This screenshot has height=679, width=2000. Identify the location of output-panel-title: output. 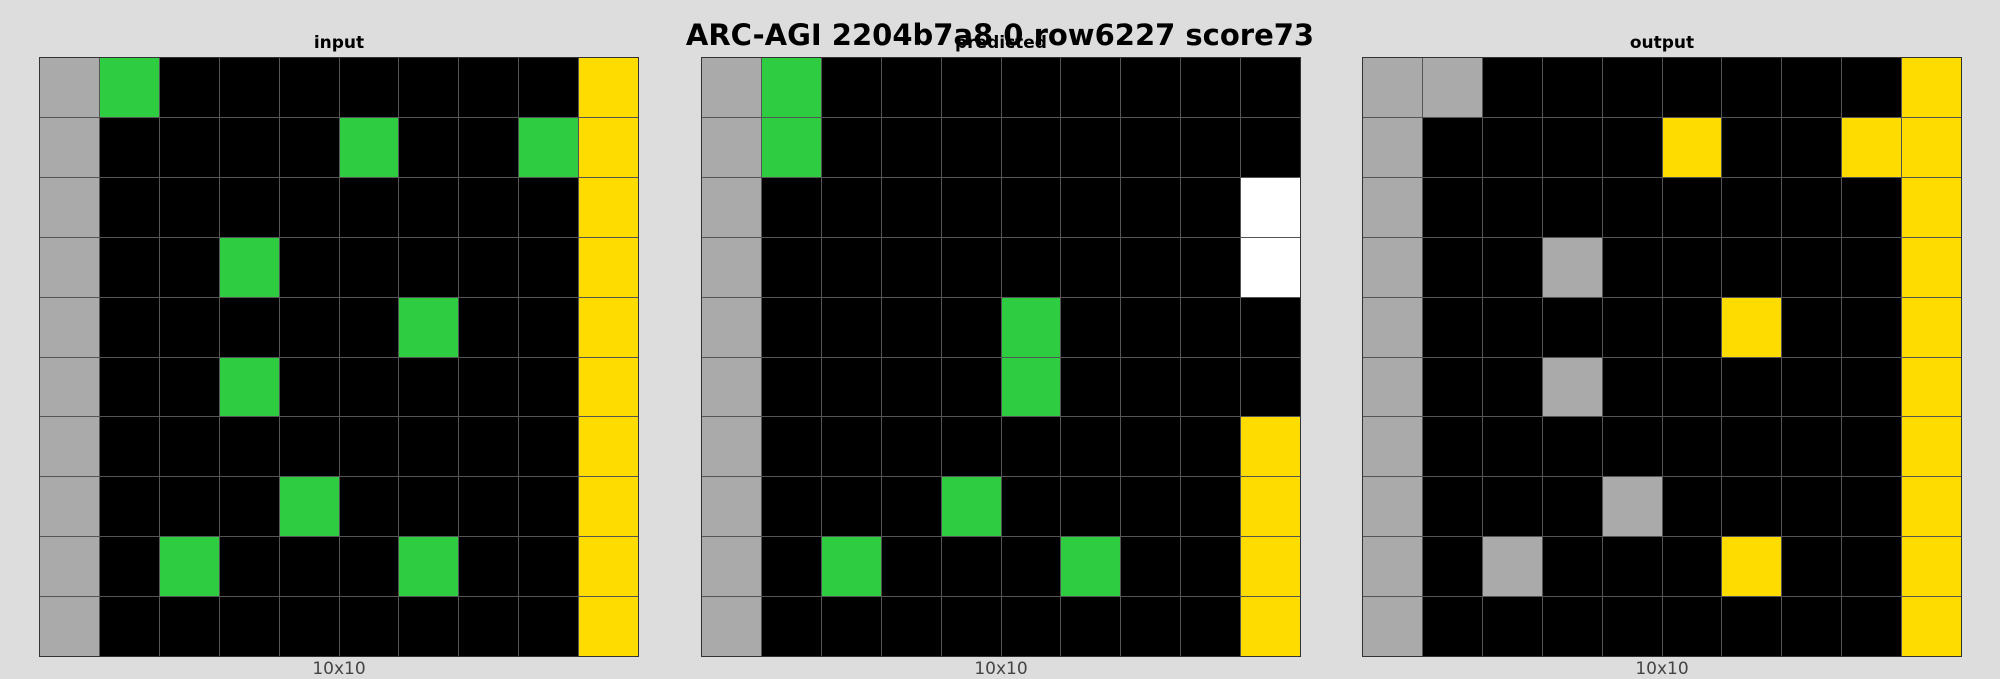
(1662, 43).